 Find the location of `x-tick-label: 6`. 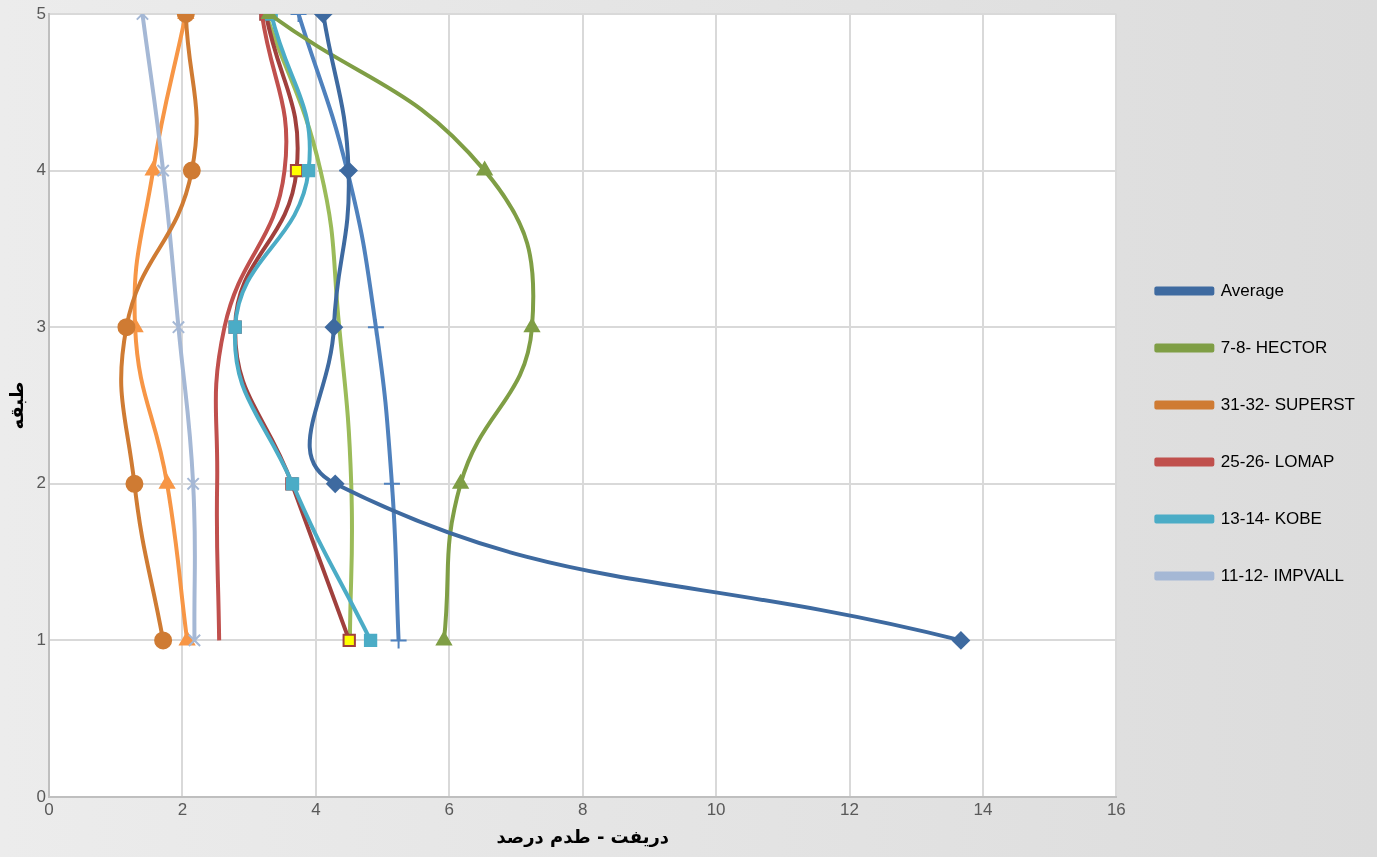

x-tick-label: 6 is located at coordinates (449, 809).